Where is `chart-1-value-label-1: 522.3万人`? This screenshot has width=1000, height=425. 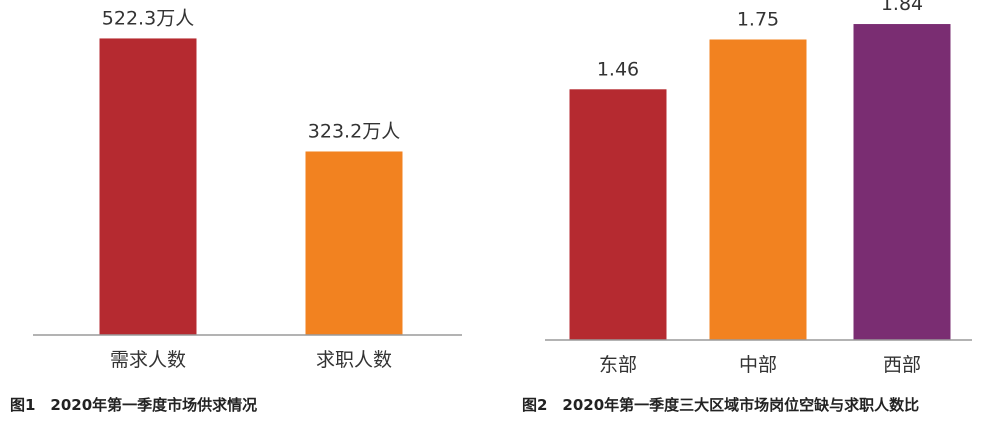 chart-1-value-label-1: 522.3万人 is located at coordinates (148, 18).